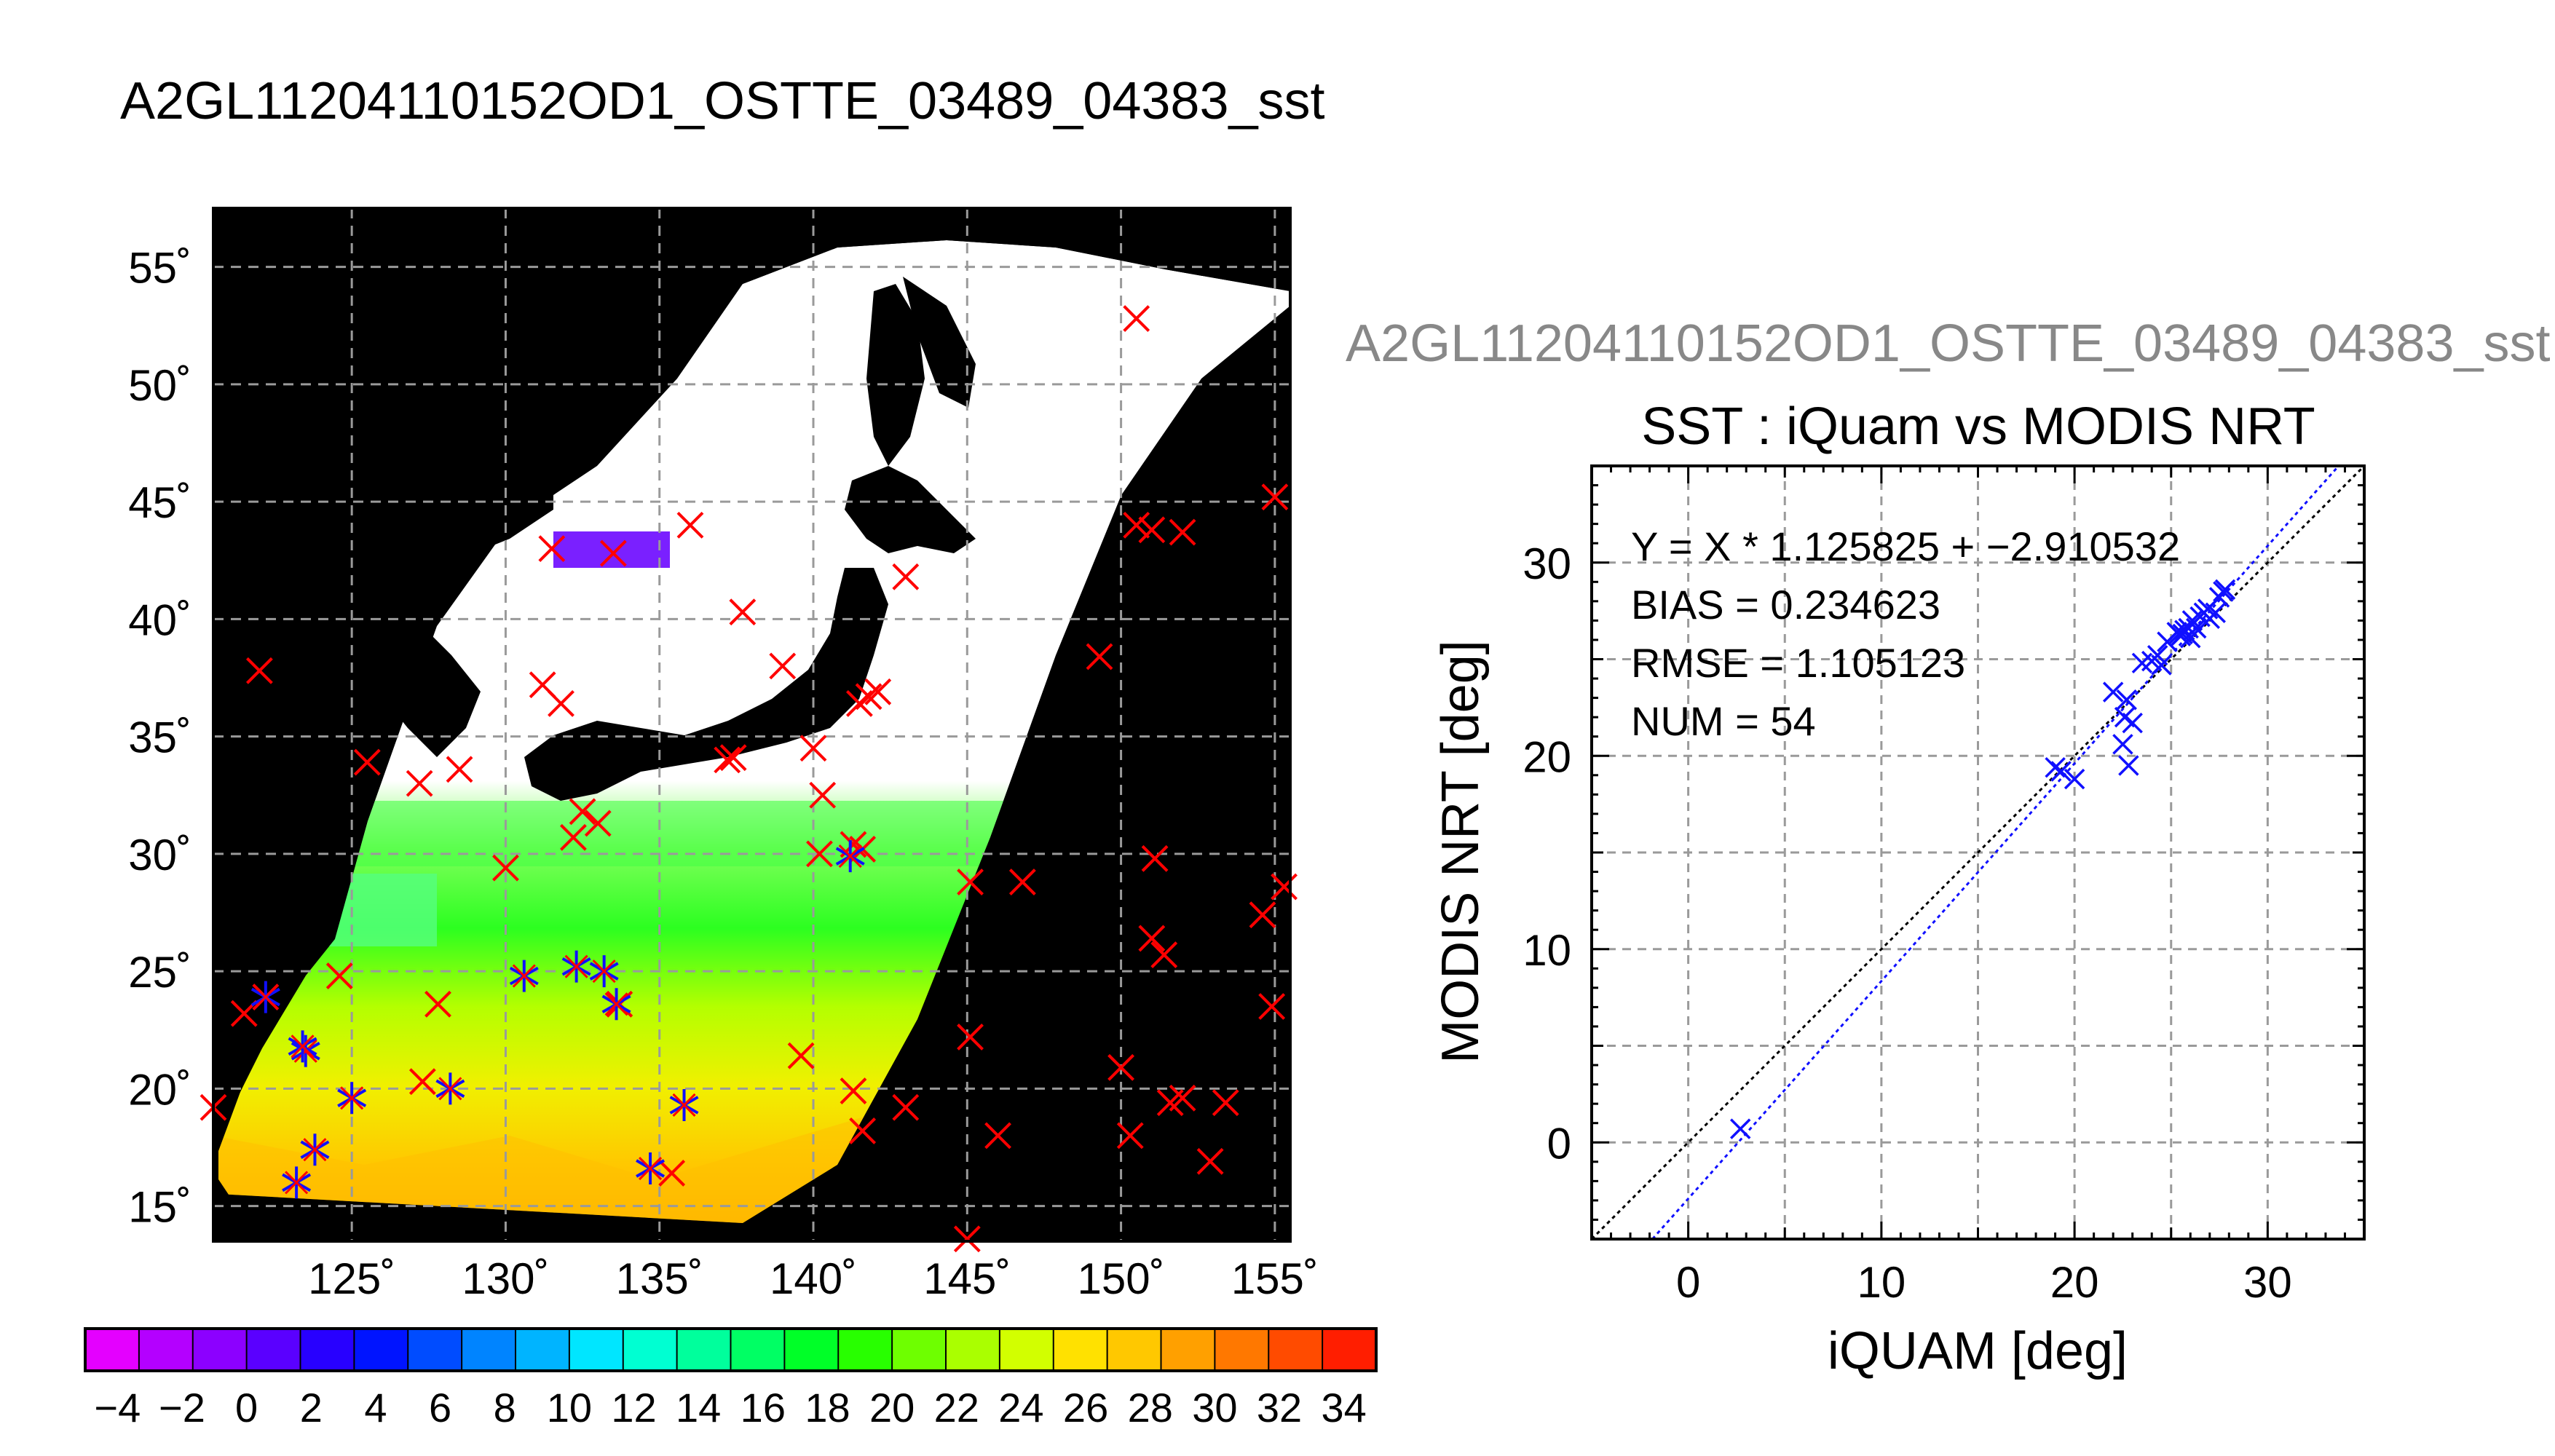 The width and height of the screenshot is (2555, 1456). I want to click on colorbar-tick-label: 22, so click(956, 1408).